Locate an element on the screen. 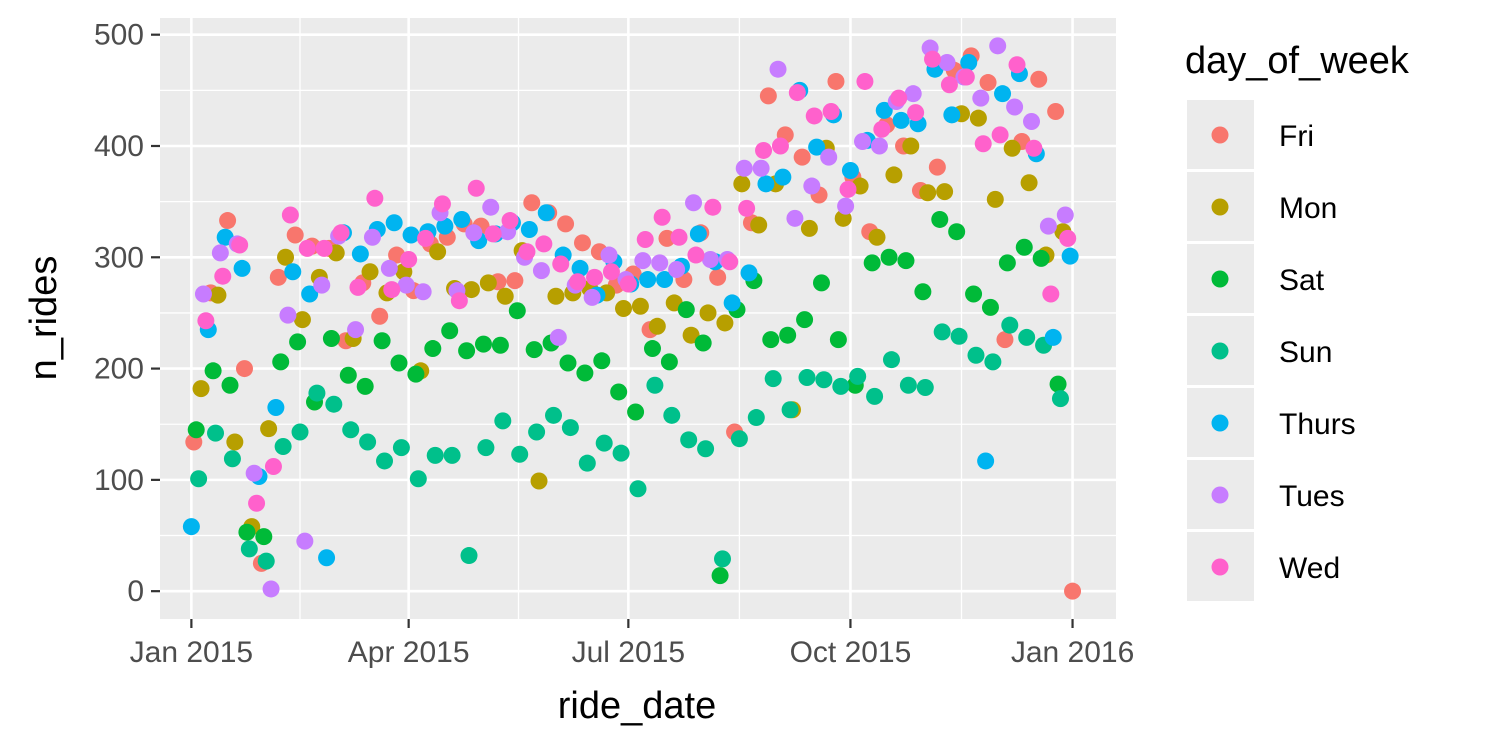 The width and height of the screenshot is (1500, 750). y-axis: 0 100 200 300 400 500 is located at coordinates (127, 313).